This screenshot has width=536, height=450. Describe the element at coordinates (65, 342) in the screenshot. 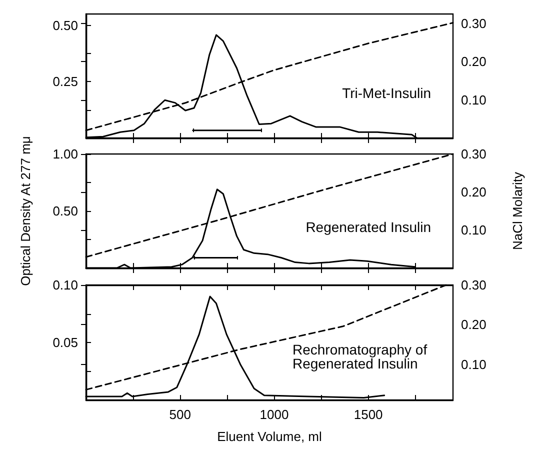

I see `y-tick-label: 0.05` at that location.